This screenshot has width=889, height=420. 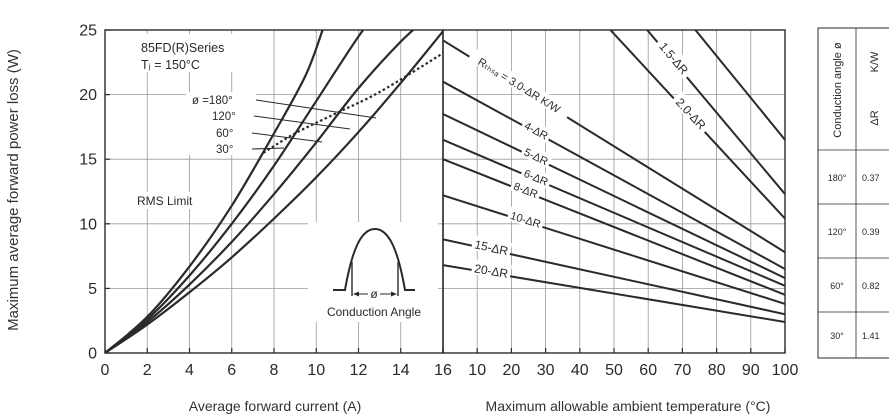 I want to click on x-tick-label: 4, so click(x=189, y=370).